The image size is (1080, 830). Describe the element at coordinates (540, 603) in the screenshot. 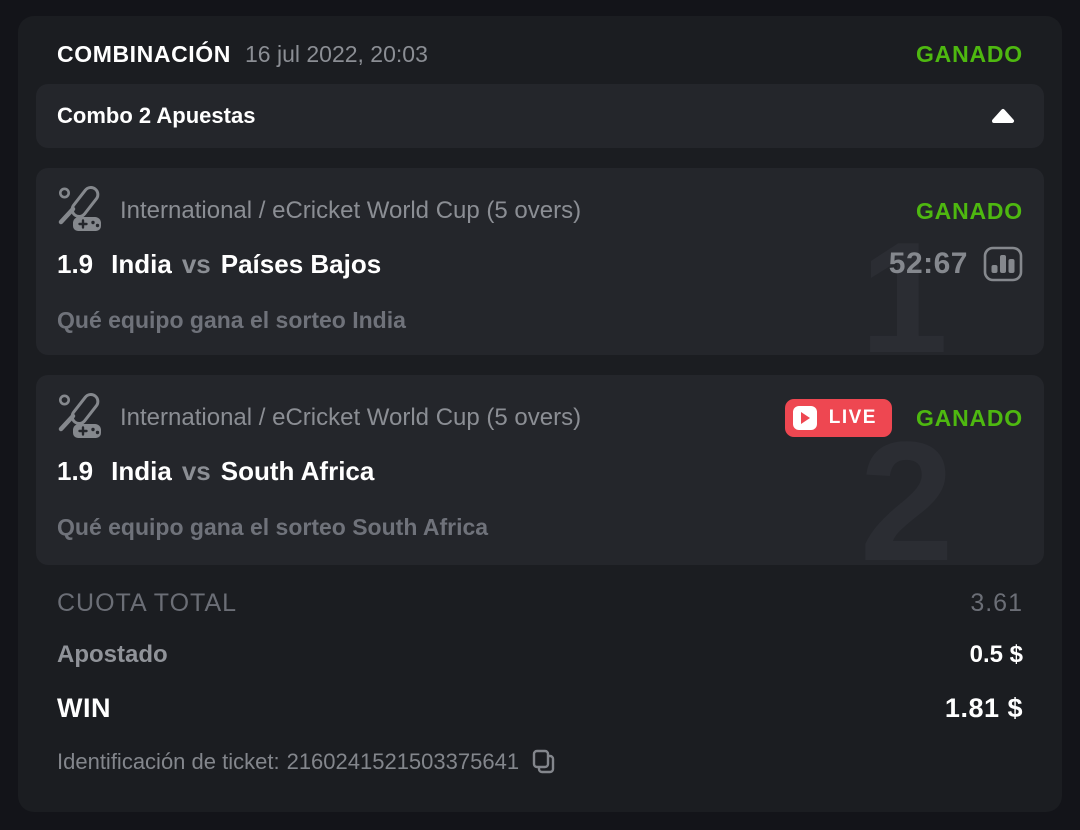

I see `total-odds-row: CUOTA TOTAL 3.61` at that location.